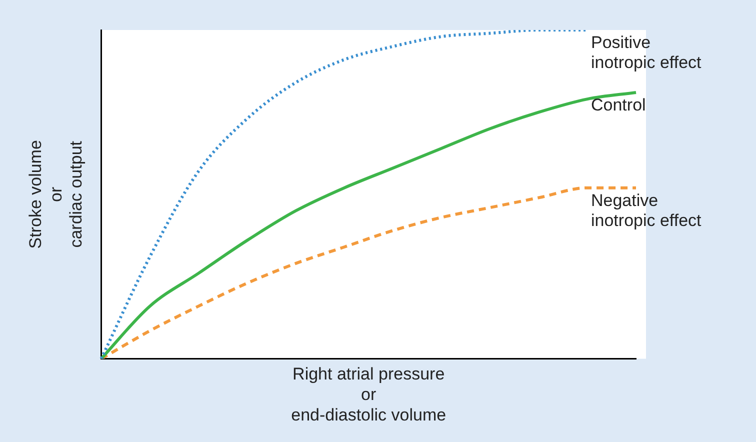 The image size is (756, 442). I want to click on y-axis-title: Stroke volume or cardiac output, so click(56, 194).